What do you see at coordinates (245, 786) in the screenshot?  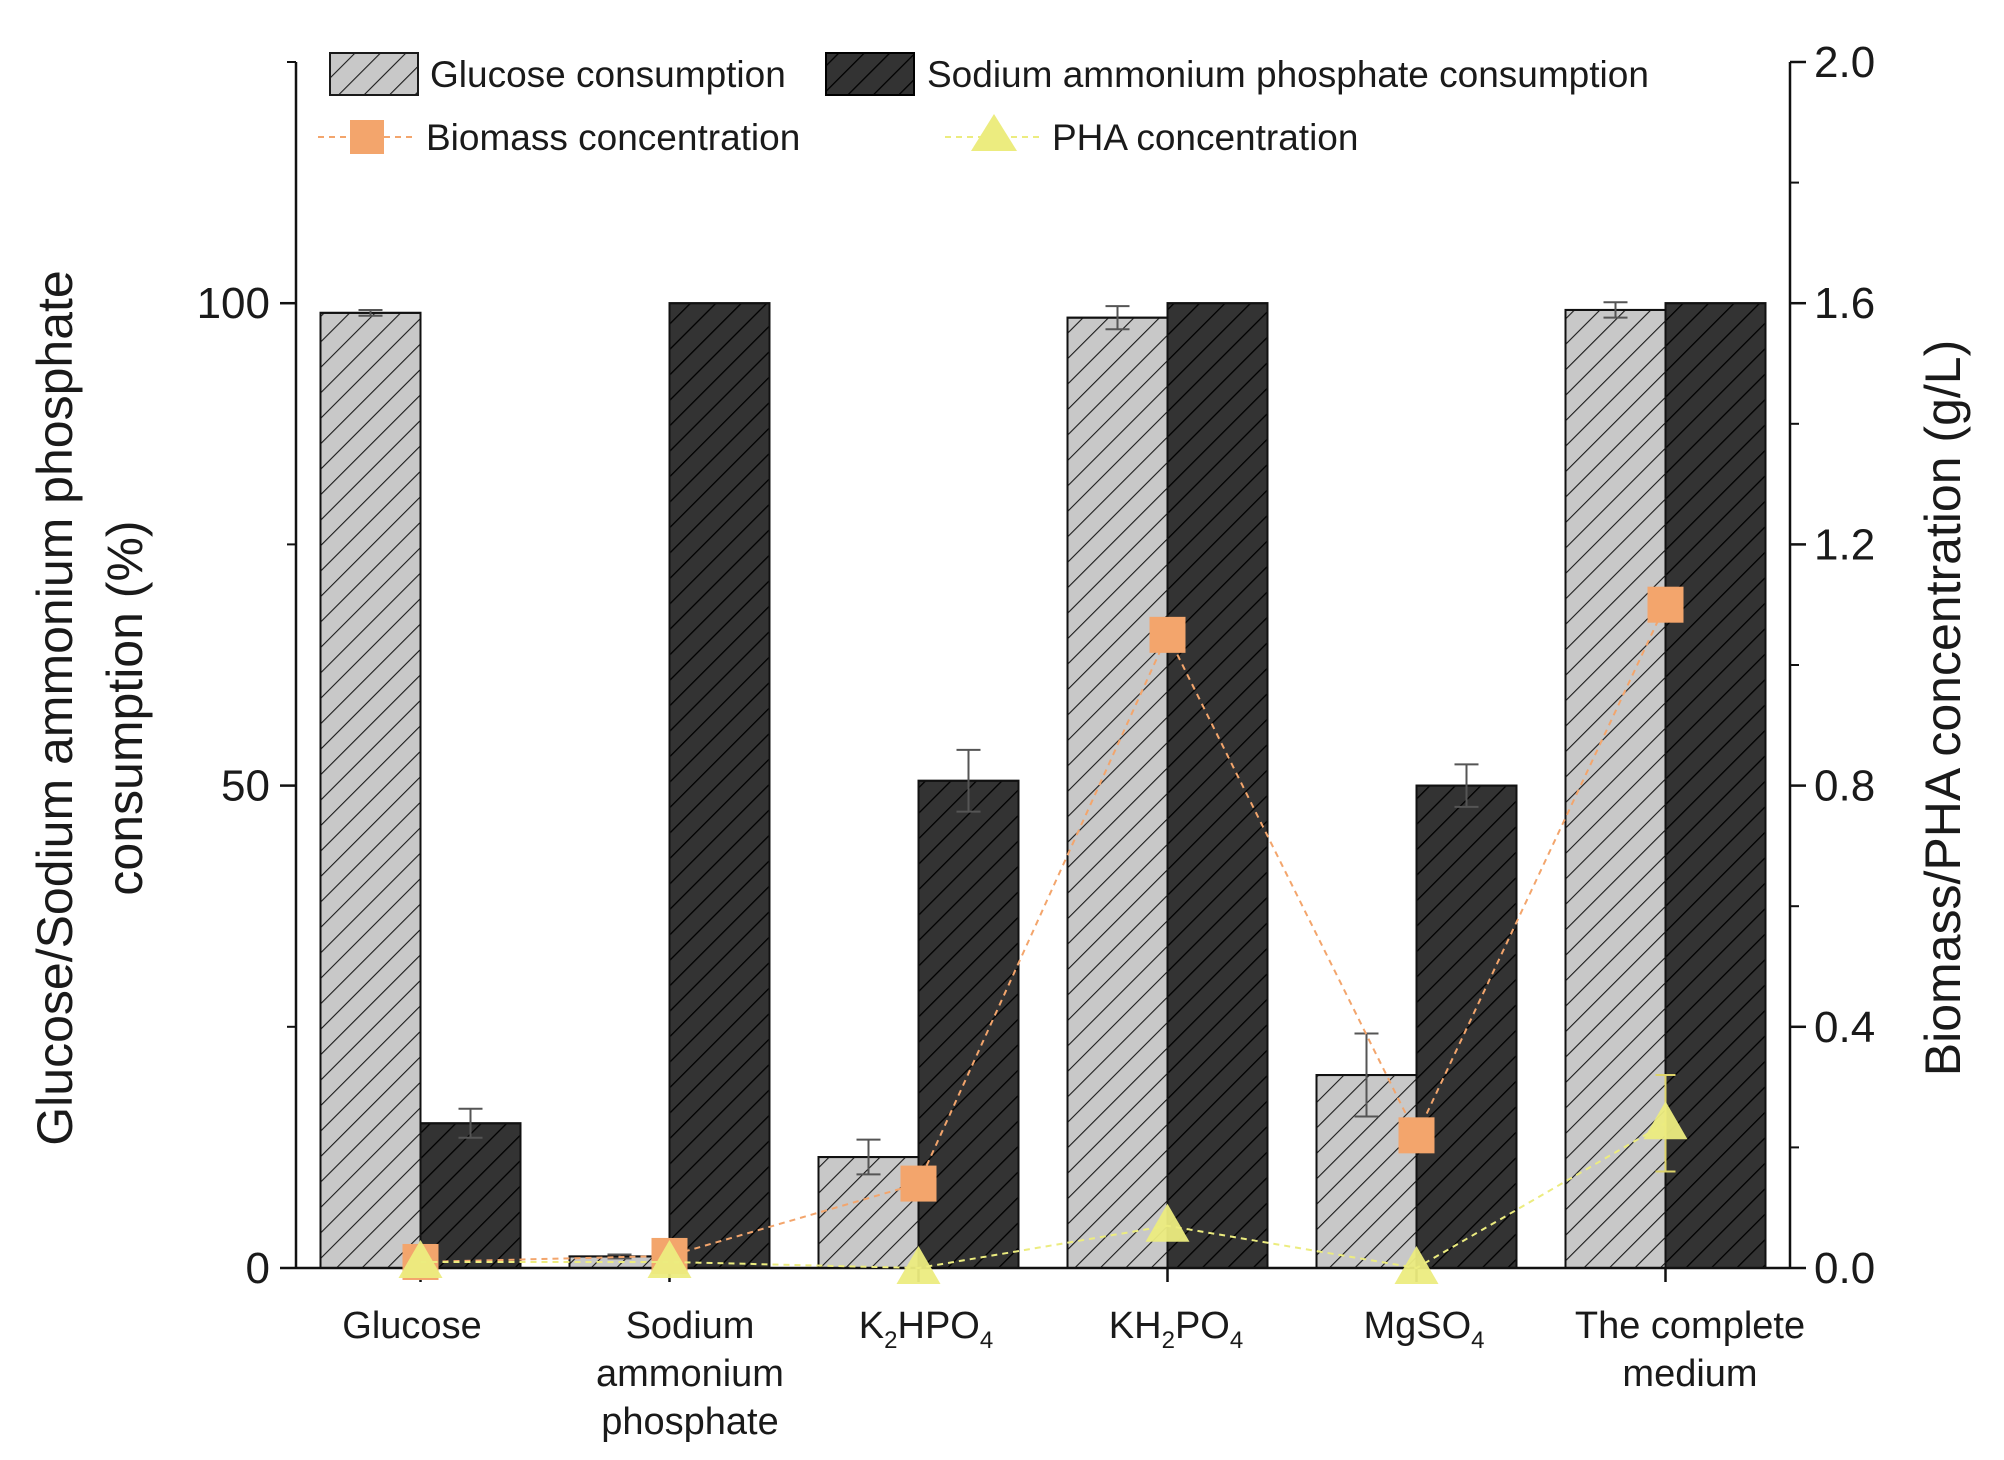 I see `left-tick-label-50: 50` at bounding box center [245, 786].